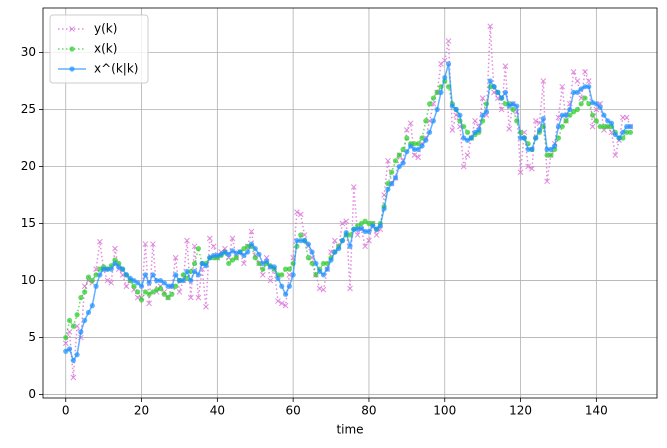  Describe the element at coordinates (368, 411) in the screenshot. I see `x-tick-label: 80` at that location.